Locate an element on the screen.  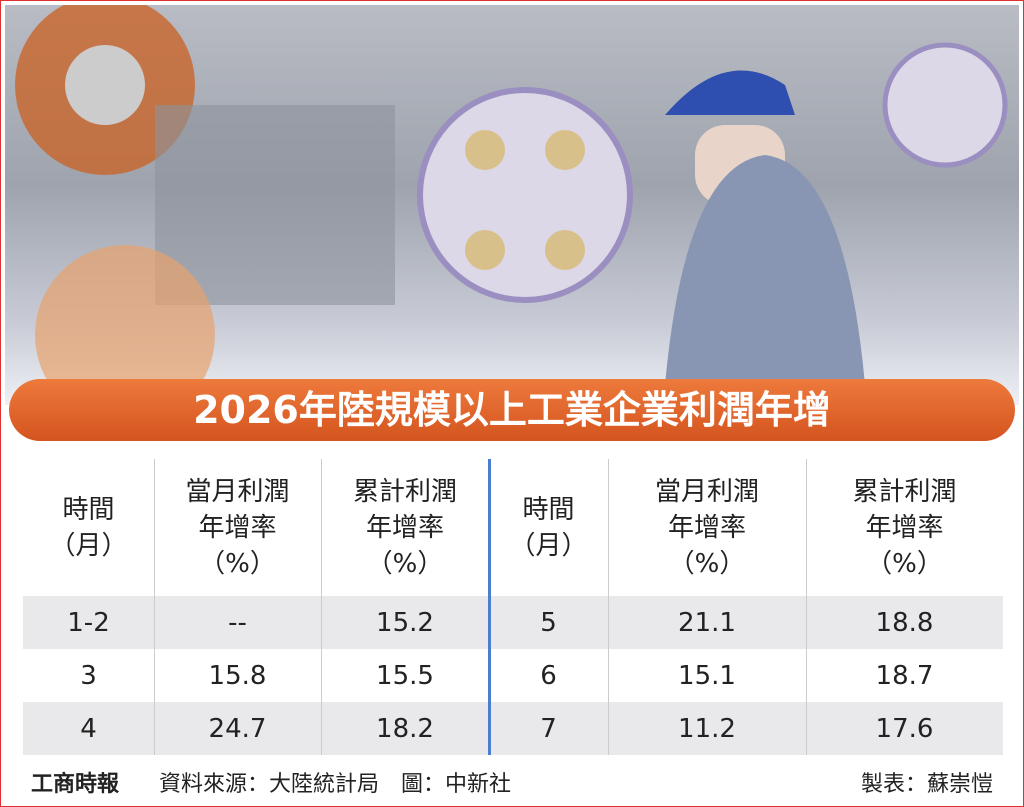
source: 資料來源：大陸統計局 圖：中新社 is located at coordinates (335, 784).